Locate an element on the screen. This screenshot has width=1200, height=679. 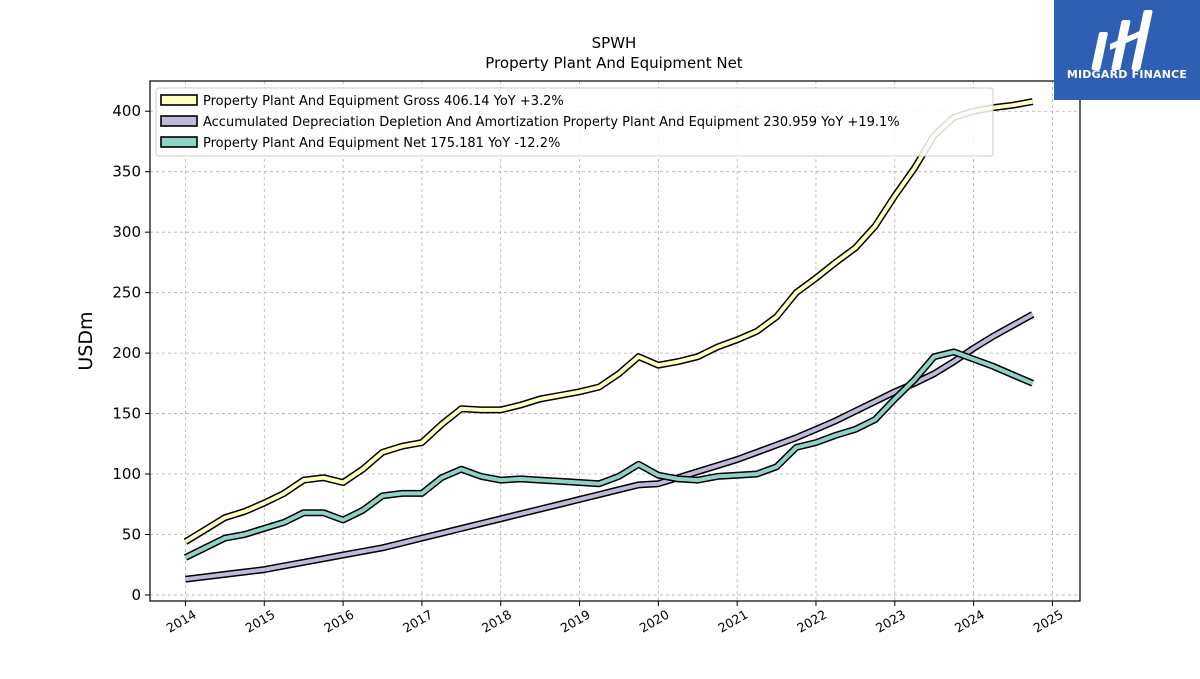
x-tick-label: 2025 is located at coordinates (1048, 621).